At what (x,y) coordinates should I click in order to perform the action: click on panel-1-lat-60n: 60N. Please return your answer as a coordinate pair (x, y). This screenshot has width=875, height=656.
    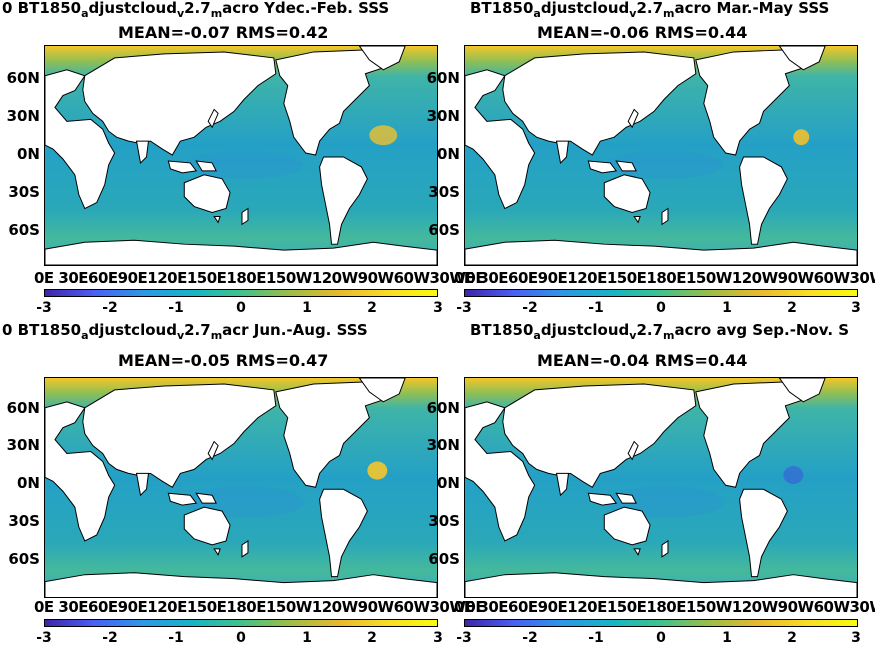
    Looking at the image, I should click on (23, 78).